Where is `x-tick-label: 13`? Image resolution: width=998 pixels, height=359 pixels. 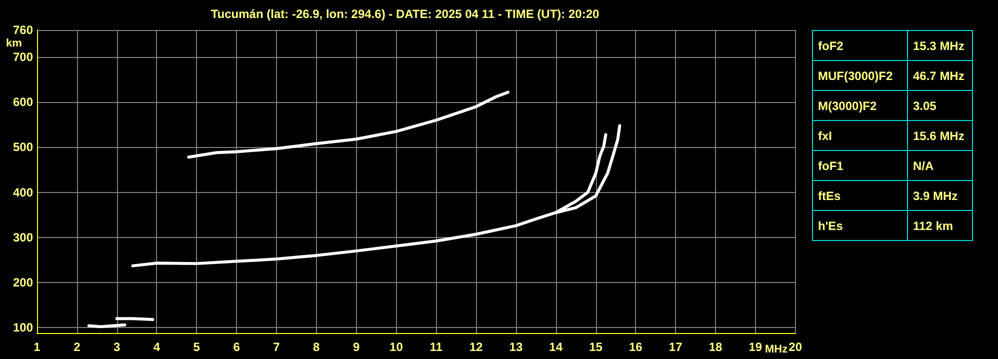 x-tick-label: 13 is located at coordinates (516, 347).